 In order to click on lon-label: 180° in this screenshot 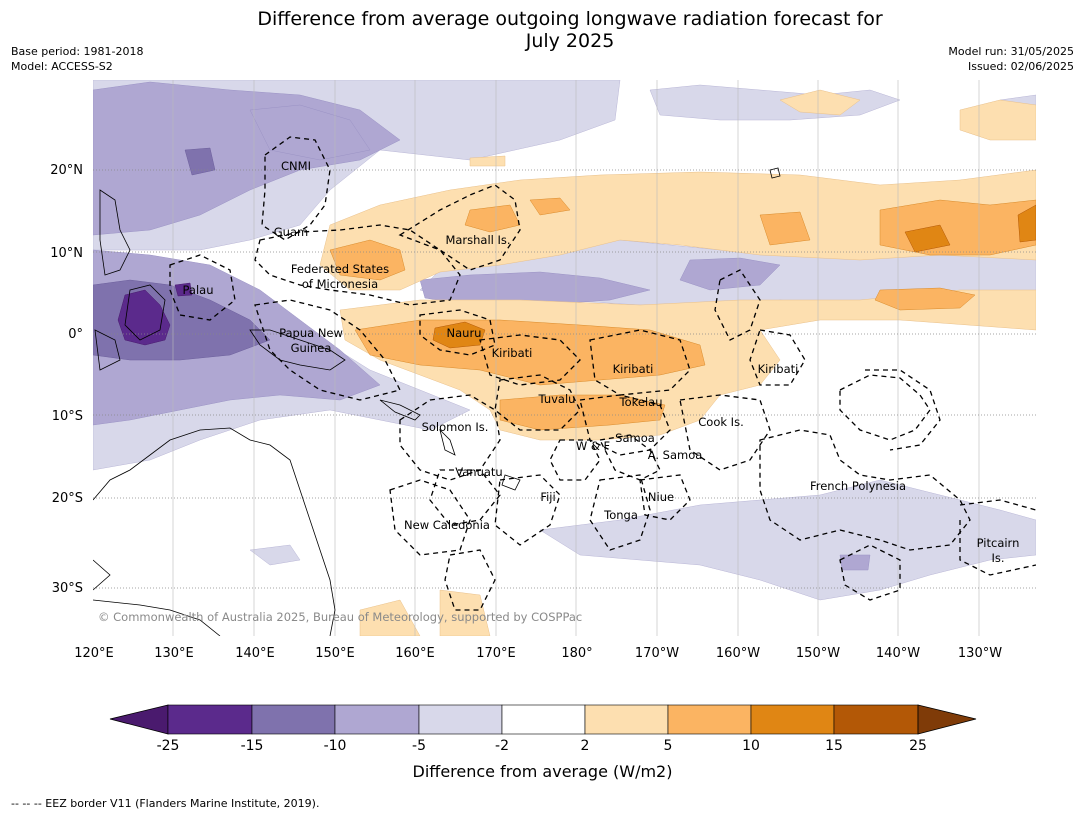, I will do `click(576, 653)`.